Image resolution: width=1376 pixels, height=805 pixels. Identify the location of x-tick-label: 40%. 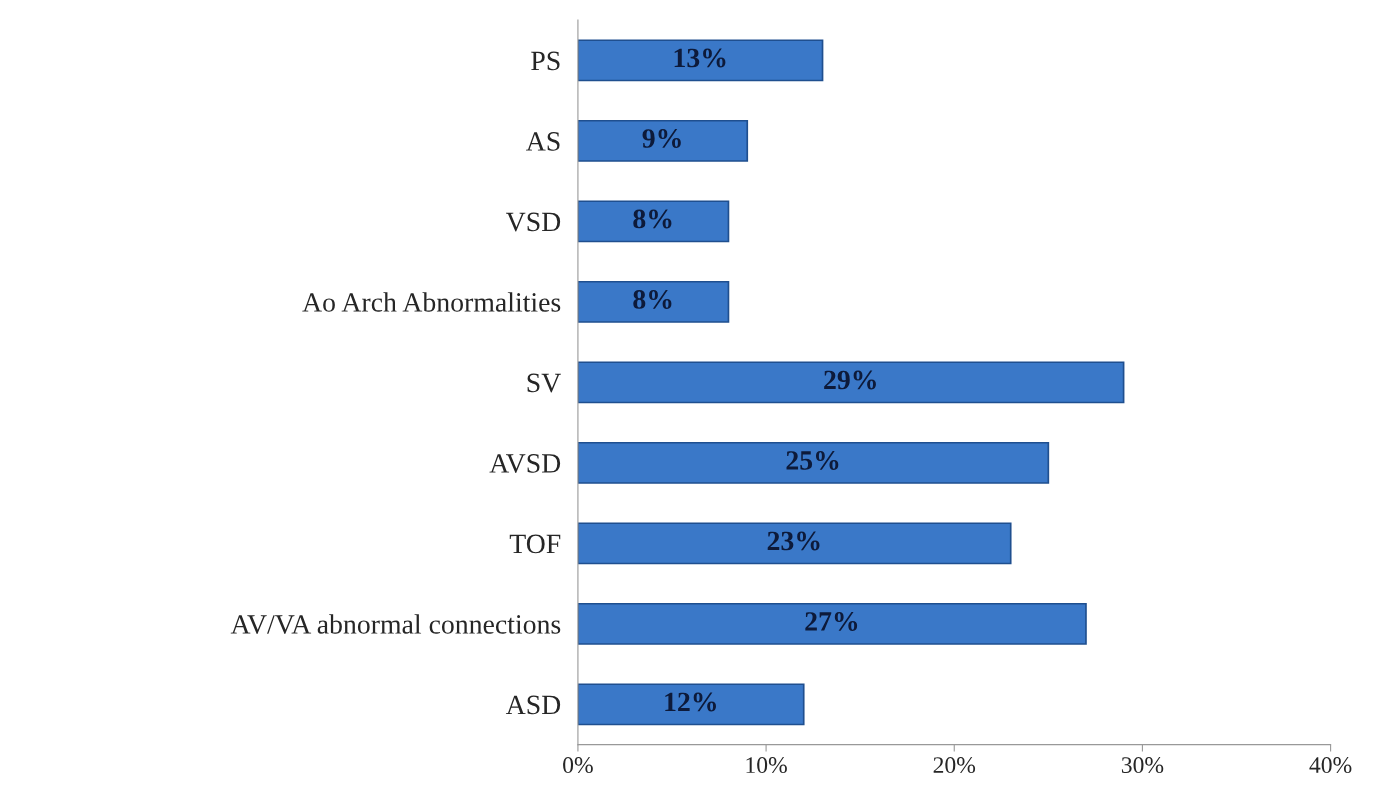
(1330, 765).